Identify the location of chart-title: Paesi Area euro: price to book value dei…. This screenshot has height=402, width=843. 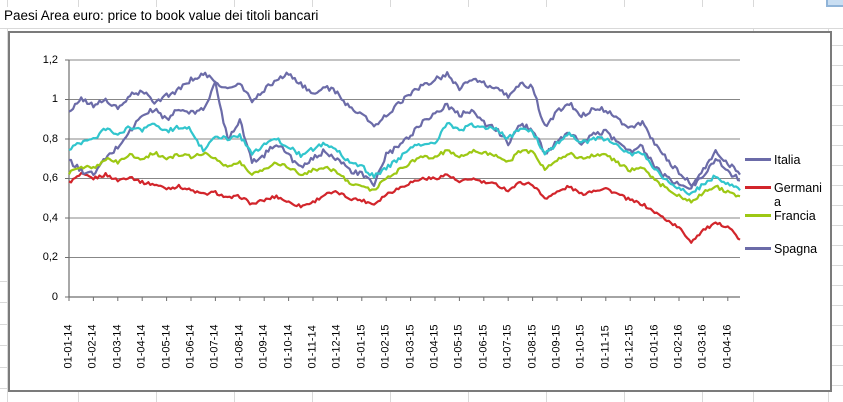
(161, 15).